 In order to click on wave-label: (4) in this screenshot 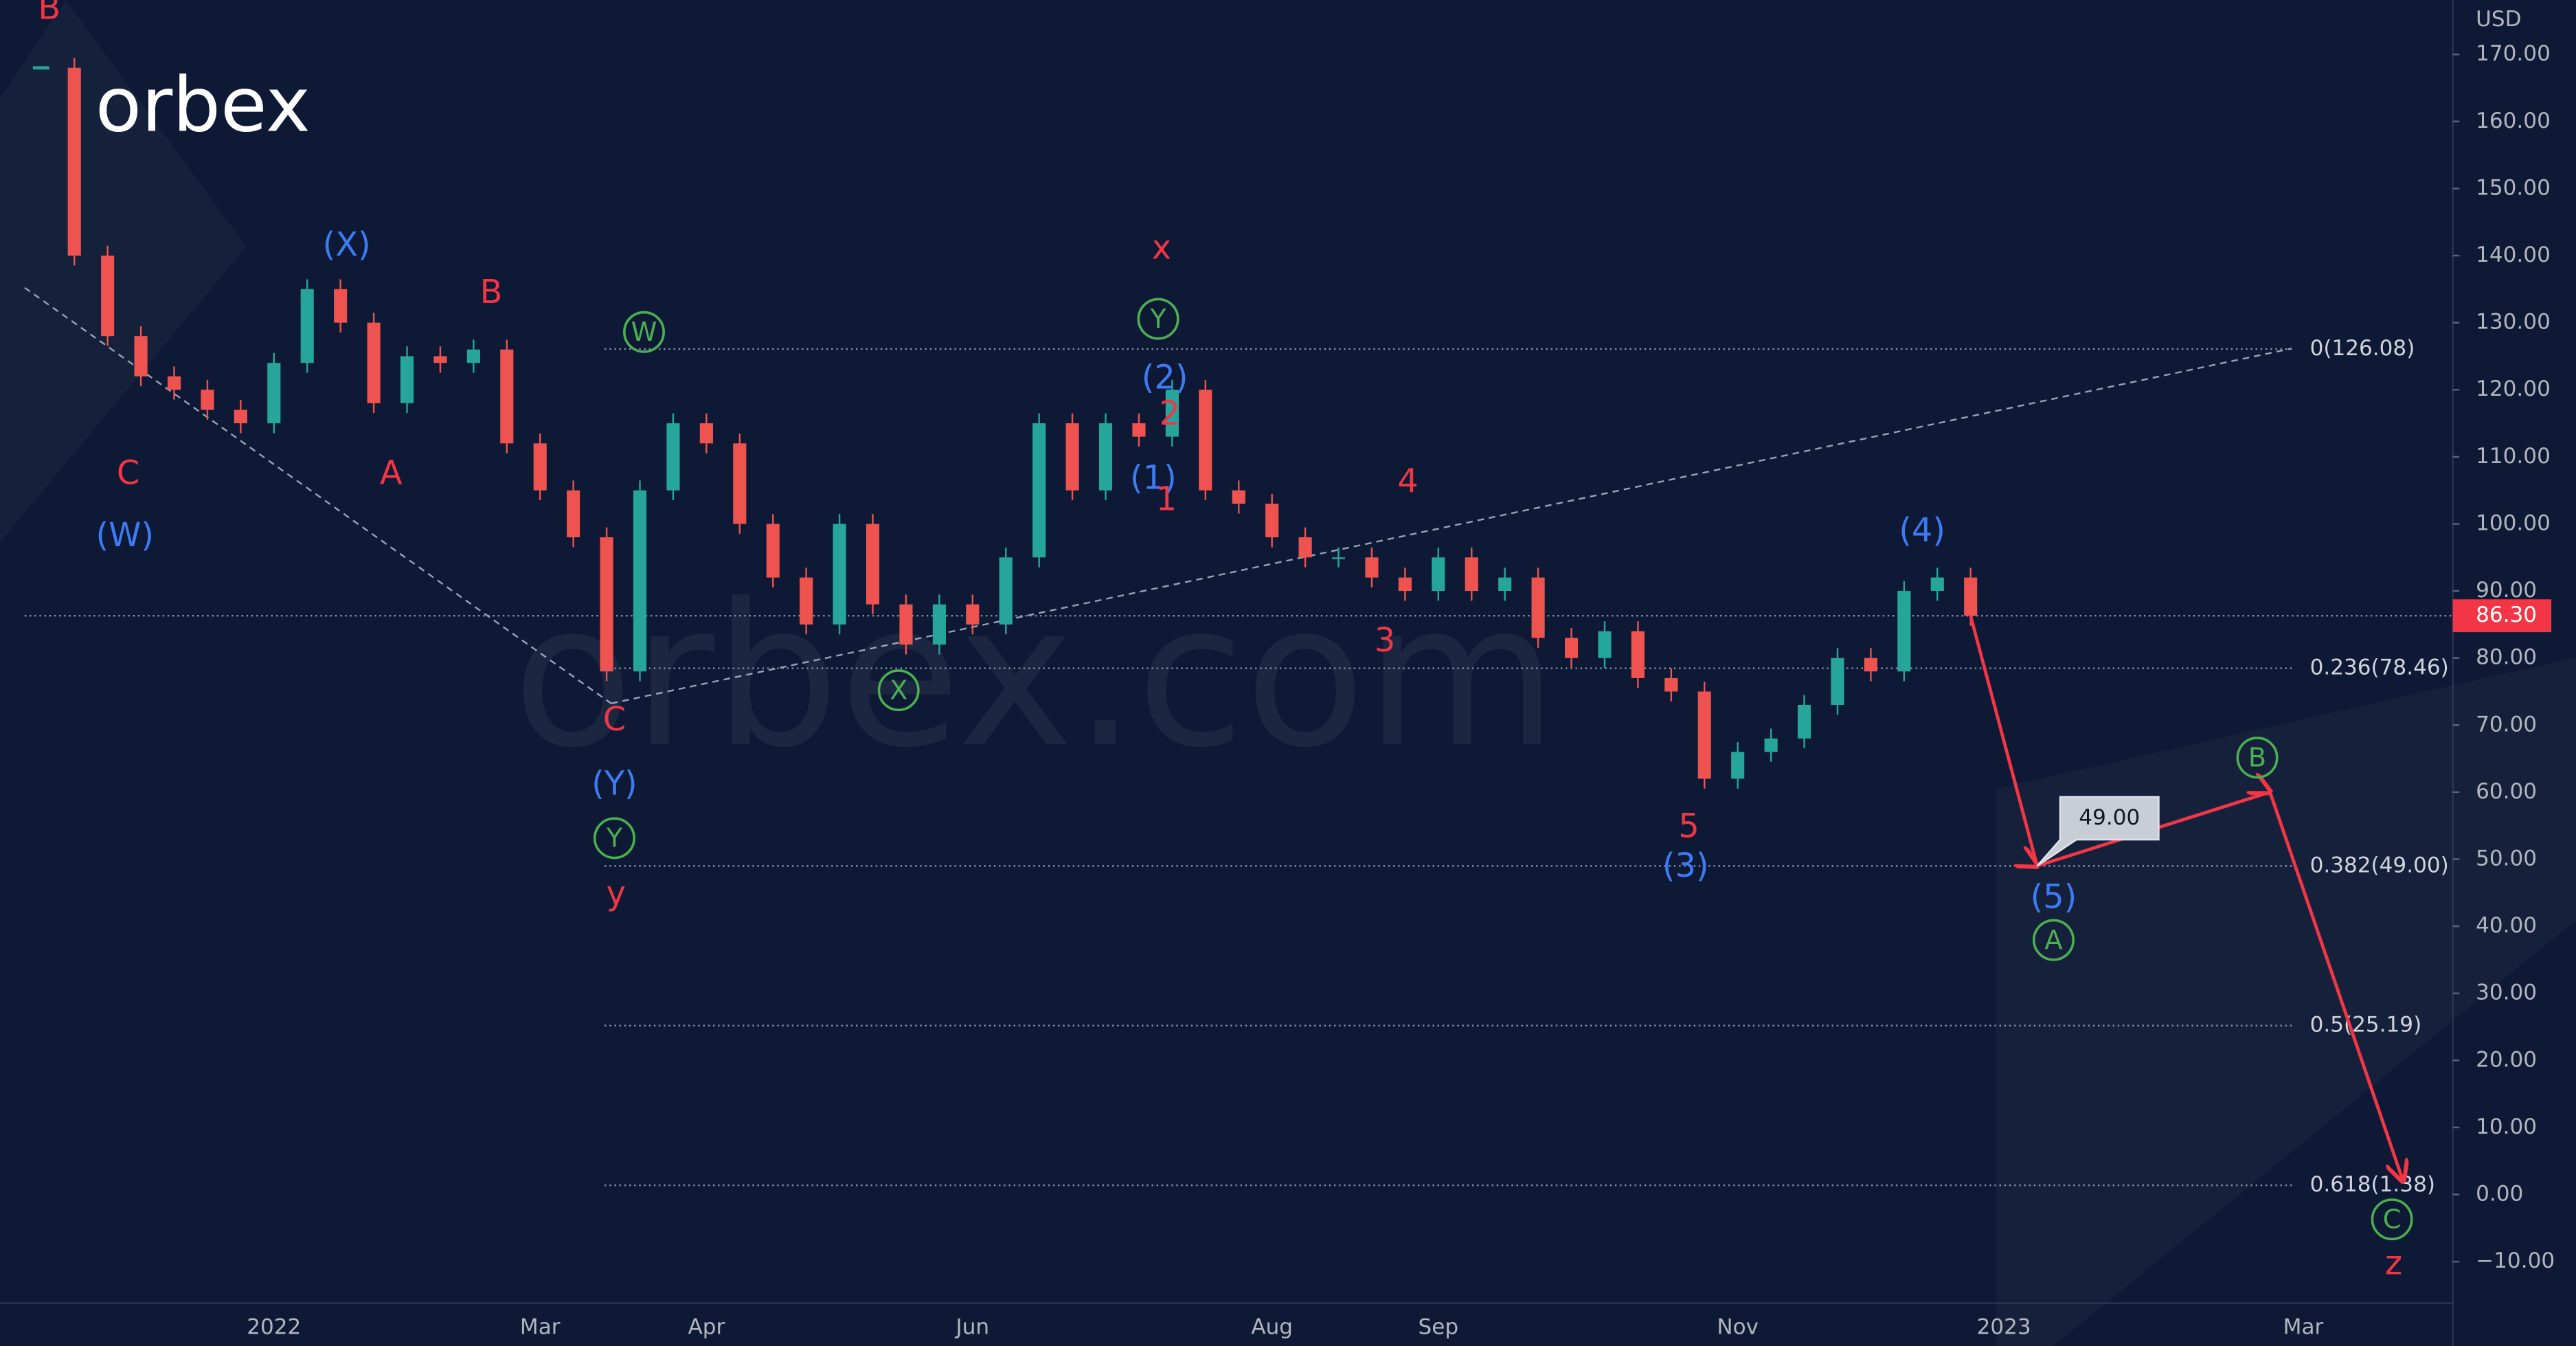, I will do `click(1922, 531)`.